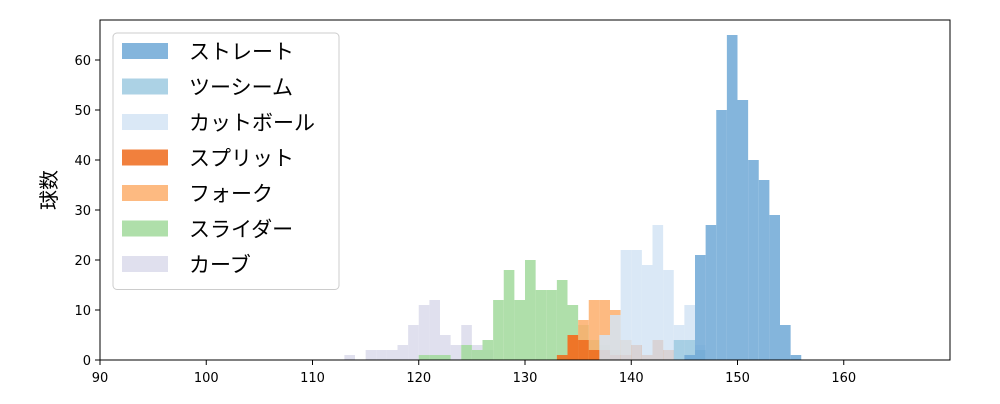 This screenshot has height=404, width=1000. What do you see at coordinates (241, 52) in the screenshot?
I see `legend-label: ストレート` at bounding box center [241, 52].